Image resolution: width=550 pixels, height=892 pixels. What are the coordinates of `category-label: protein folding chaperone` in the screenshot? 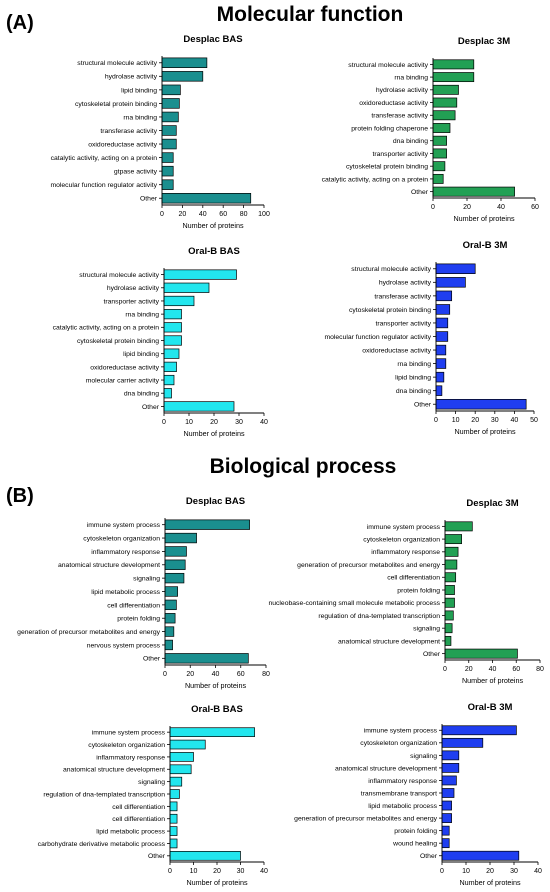 It's located at (389, 128).